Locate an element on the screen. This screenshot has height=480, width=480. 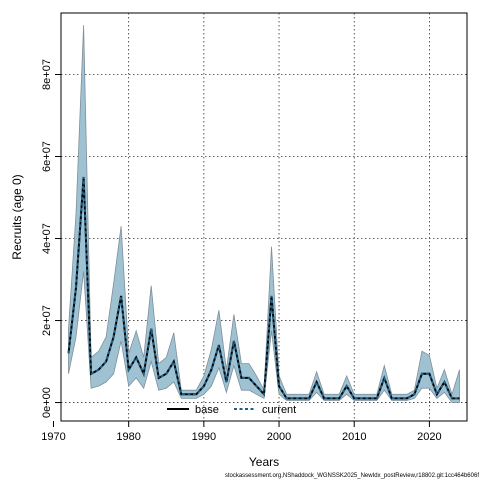
y-tick-label: 2e+07 is located at coordinates (47, 320).